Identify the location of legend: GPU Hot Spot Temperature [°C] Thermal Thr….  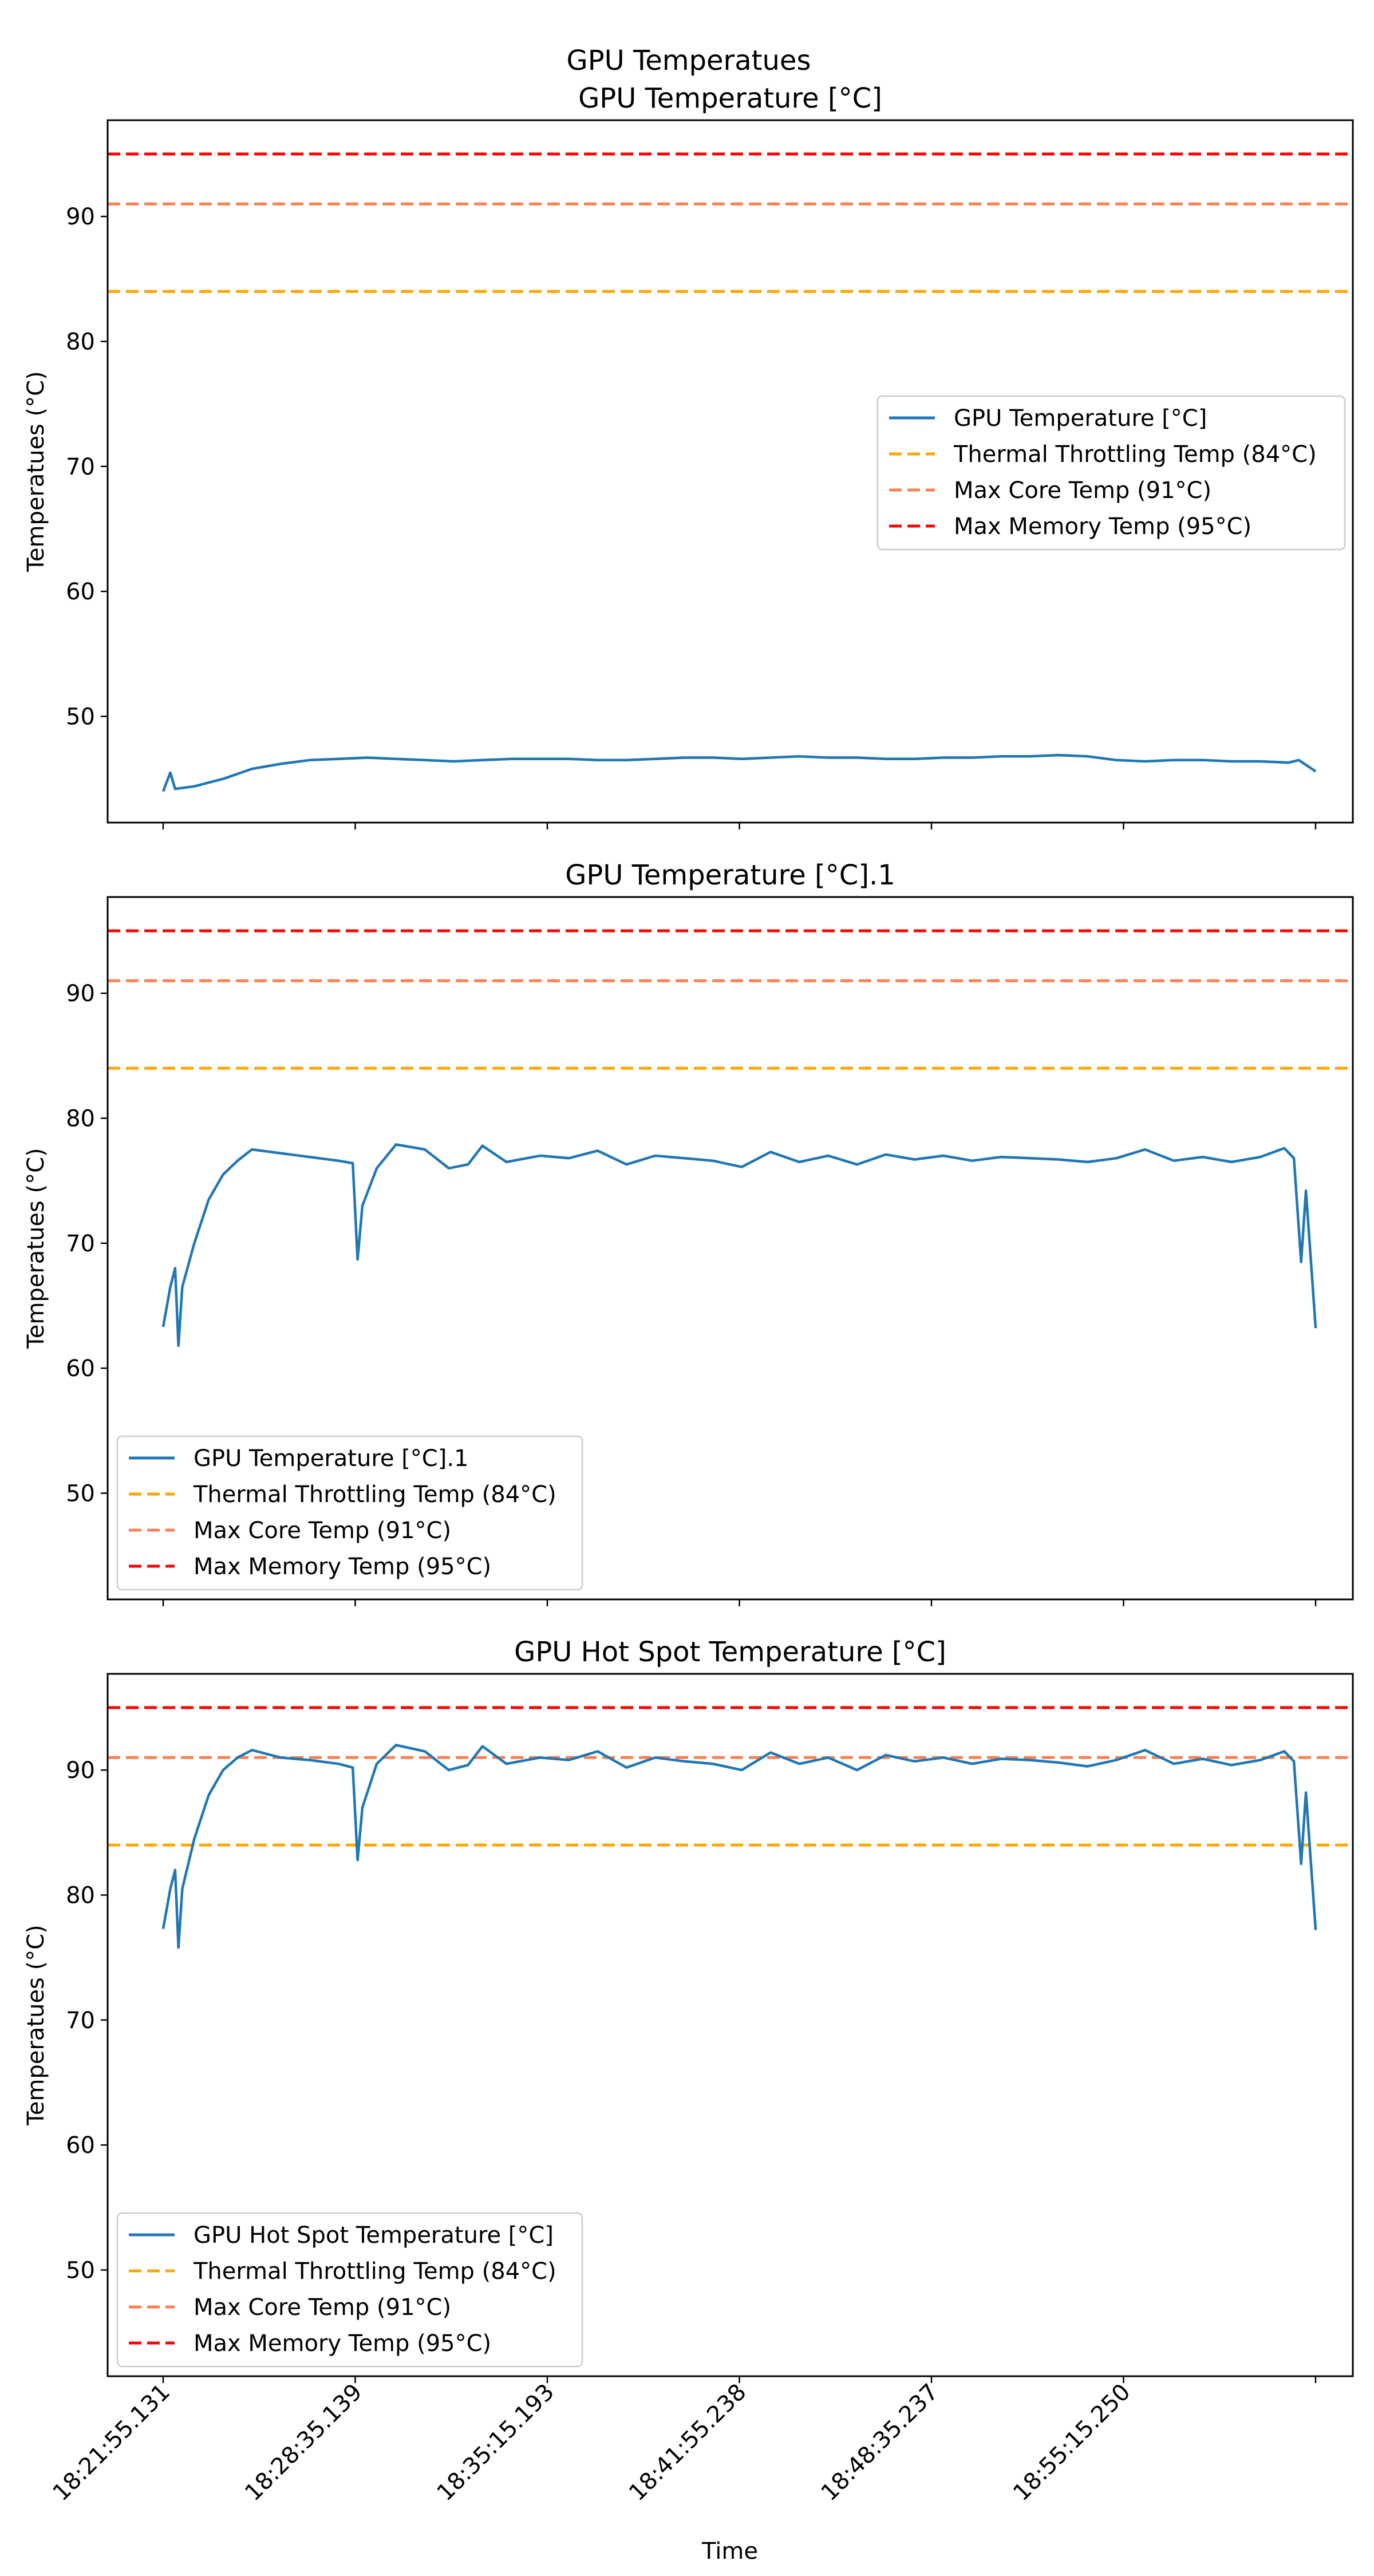
(350, 2290).